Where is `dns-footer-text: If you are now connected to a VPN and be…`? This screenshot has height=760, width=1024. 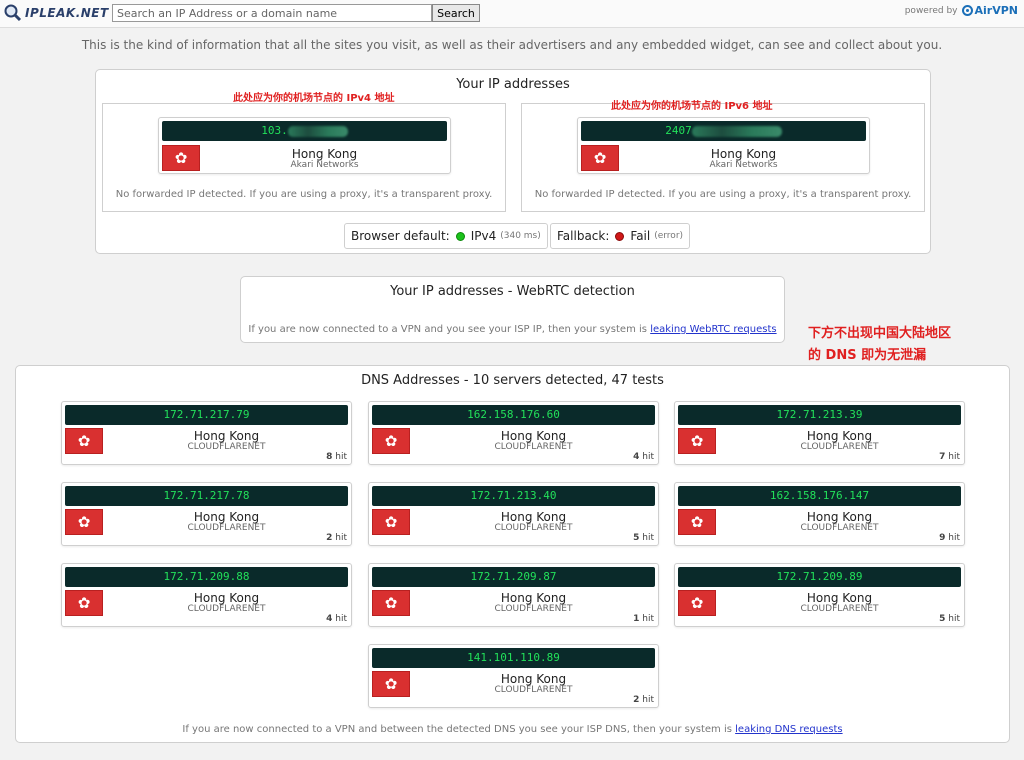
dns-footer-text: If you are now connected to a VPN and be… is located at coordinates (512, 729).